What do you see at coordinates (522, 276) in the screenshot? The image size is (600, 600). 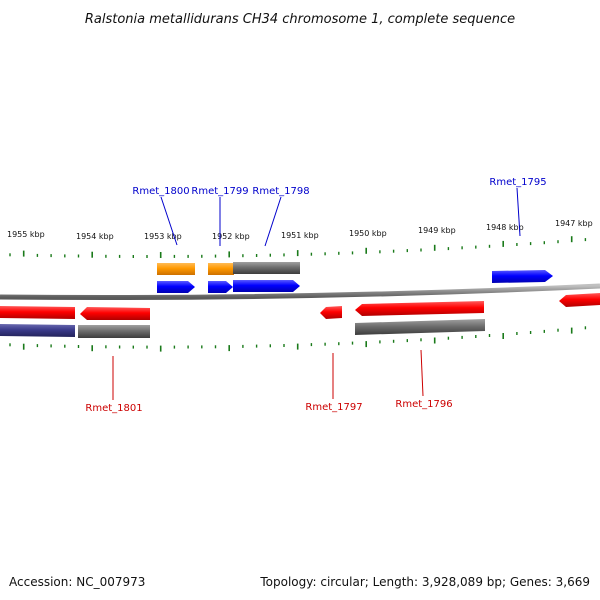 I see `gene-rmet1795-arrow` at bounding box center [522, 276].